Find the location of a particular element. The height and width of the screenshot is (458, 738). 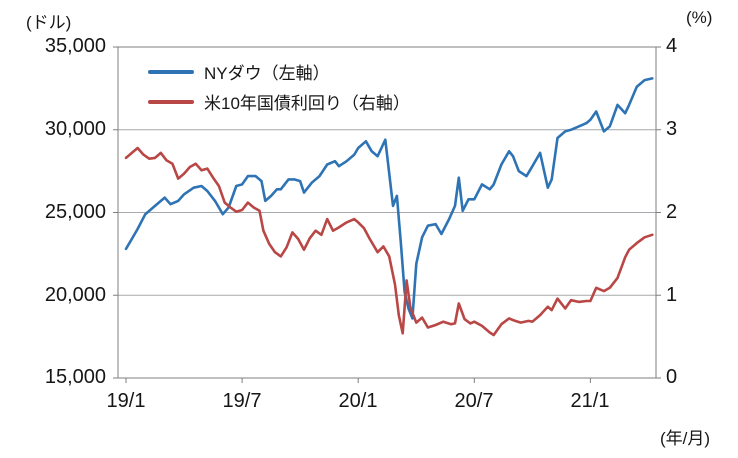

right-axis-tick-4: 4 is located at coordinates (672, 46).